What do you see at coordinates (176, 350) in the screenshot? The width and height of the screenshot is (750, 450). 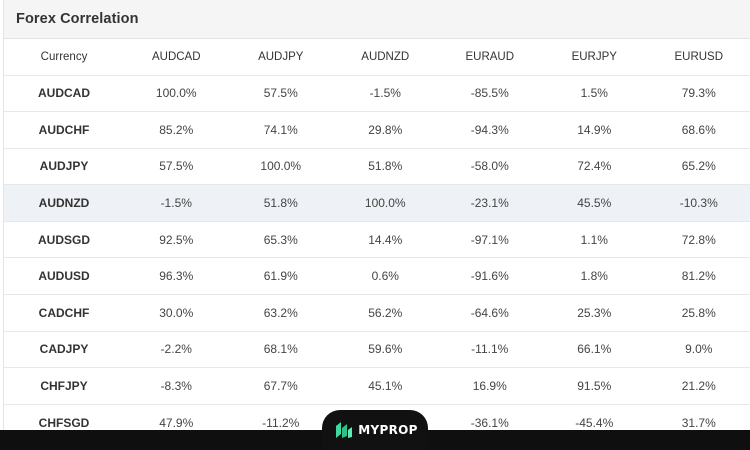 I see `correlation-value: -2.2%` at bounding box center [176, 350].